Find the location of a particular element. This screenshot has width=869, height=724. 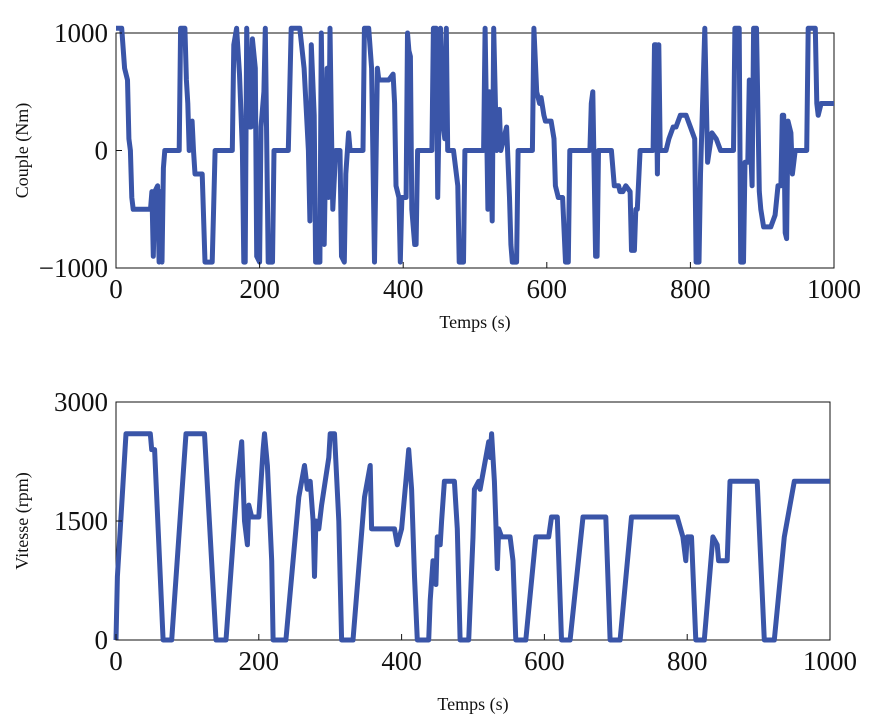

y-tick-label: 3000 is located at coordinates (81, 402).